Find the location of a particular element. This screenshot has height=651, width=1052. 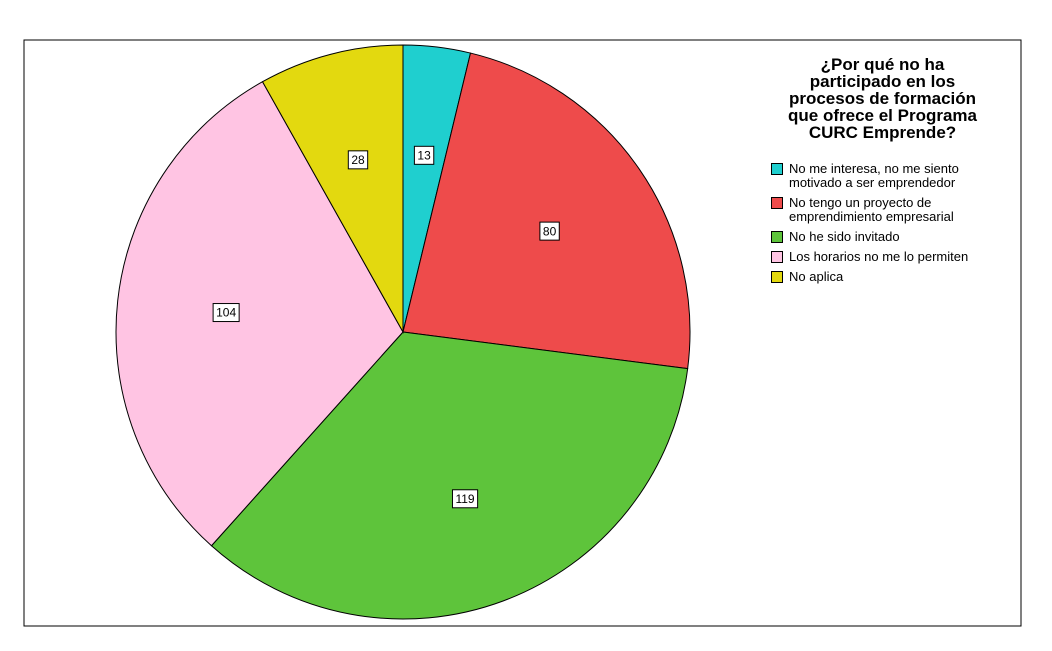

legend-label: Los horarios no me lo permiten is located at coordinates (879, 256).